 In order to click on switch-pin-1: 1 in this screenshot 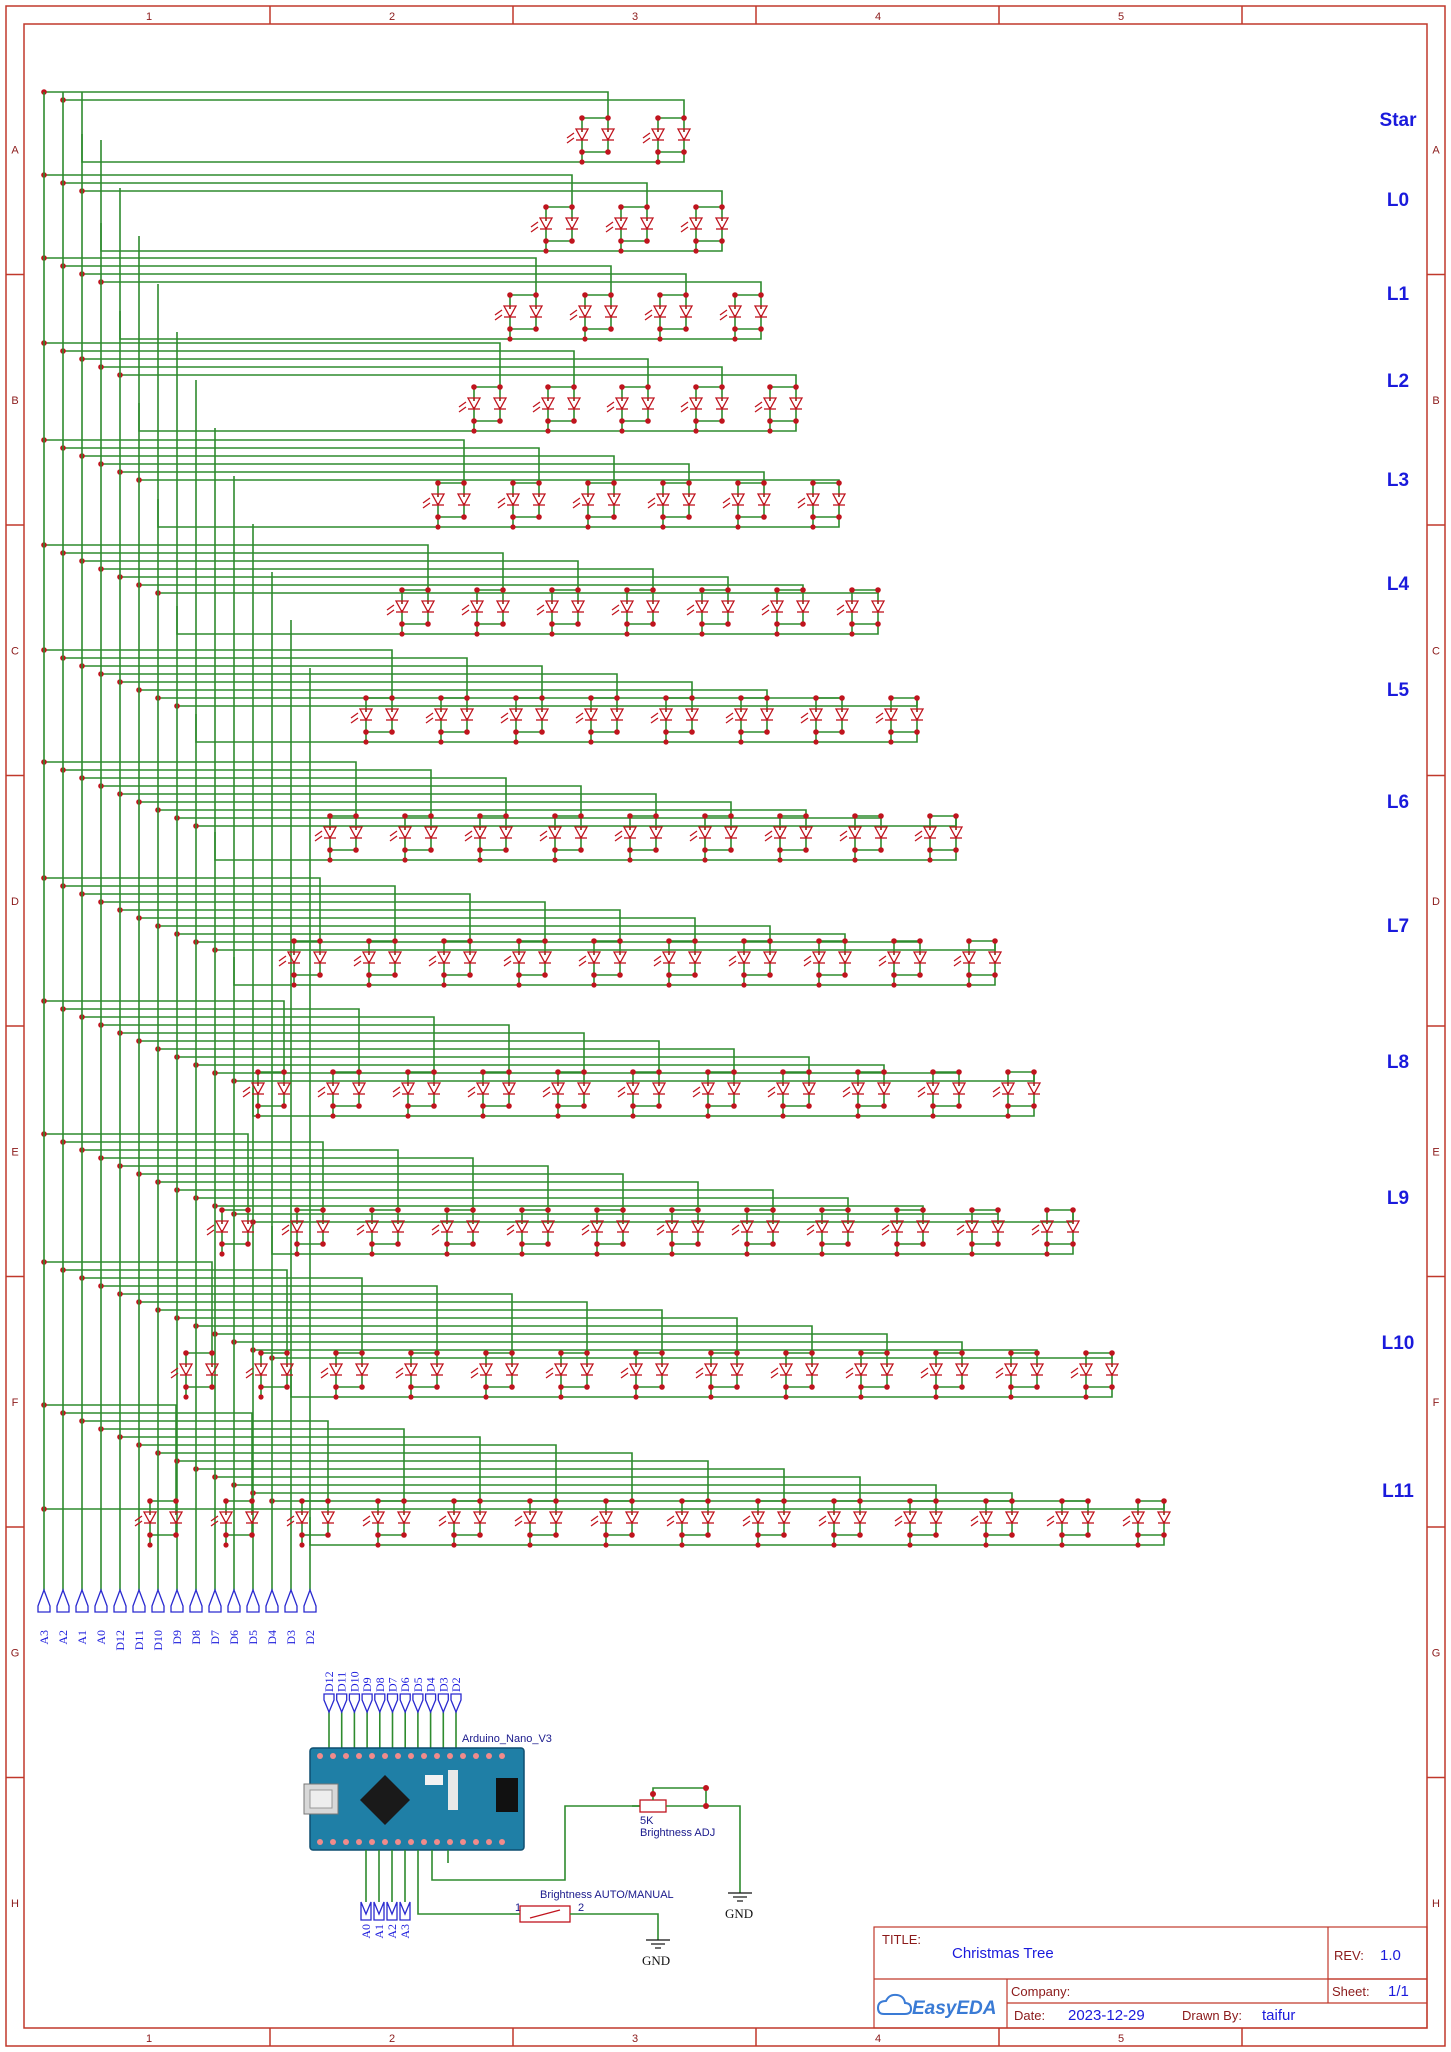, I will do `click(518, 1908)`.